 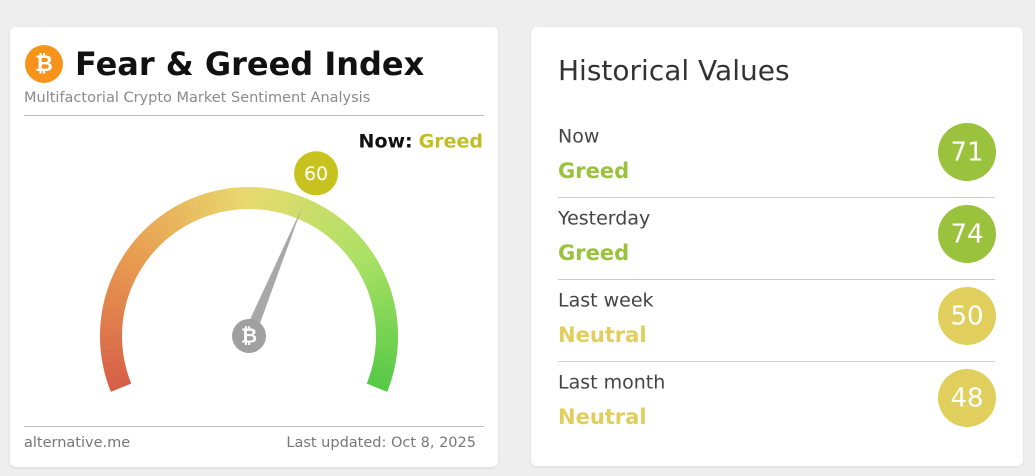 I want to click on row-label: Last week, so click(x=606, y=301).